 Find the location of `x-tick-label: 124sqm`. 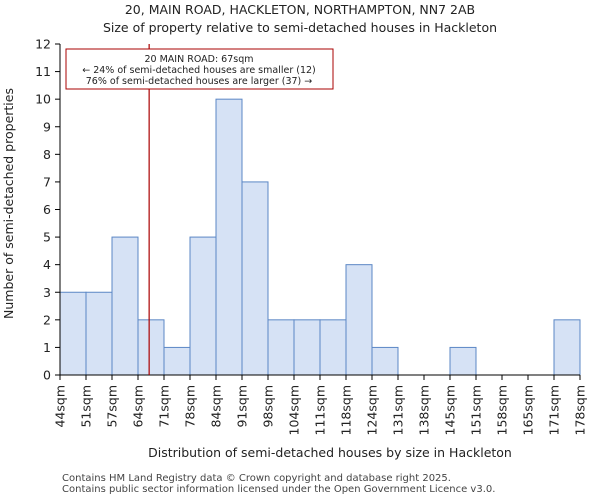

x-tick-label: 124sqm is located at coordinates (372, 410).